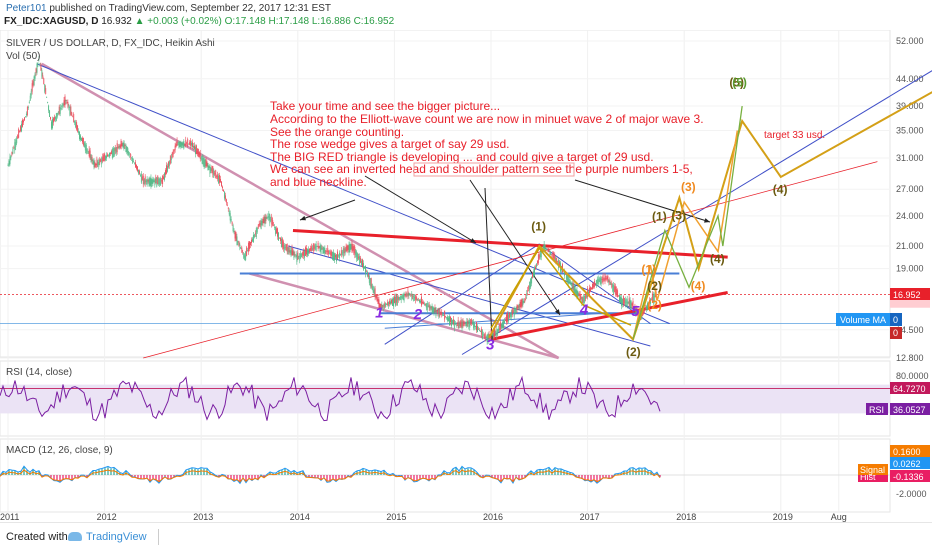 This screenshot has height=551, width=932. What do you see at coordinates (107, 537) in the screenshot?
I see `tradingview-logo: TradingView` at bounding box center [107, 537].